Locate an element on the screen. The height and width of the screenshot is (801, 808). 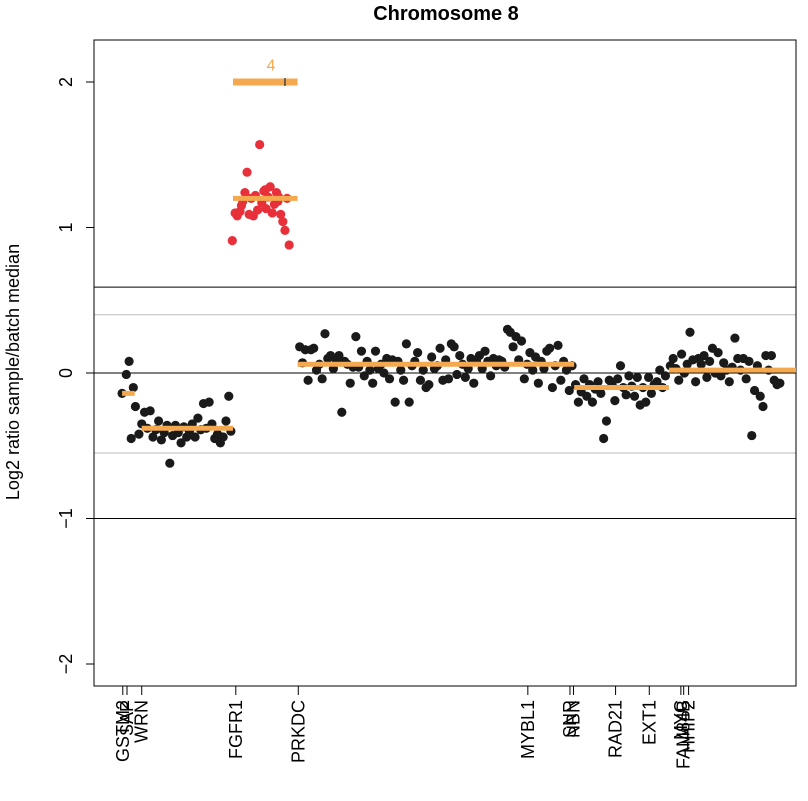
gene-label: SNR is located at coordinates (570, 719).